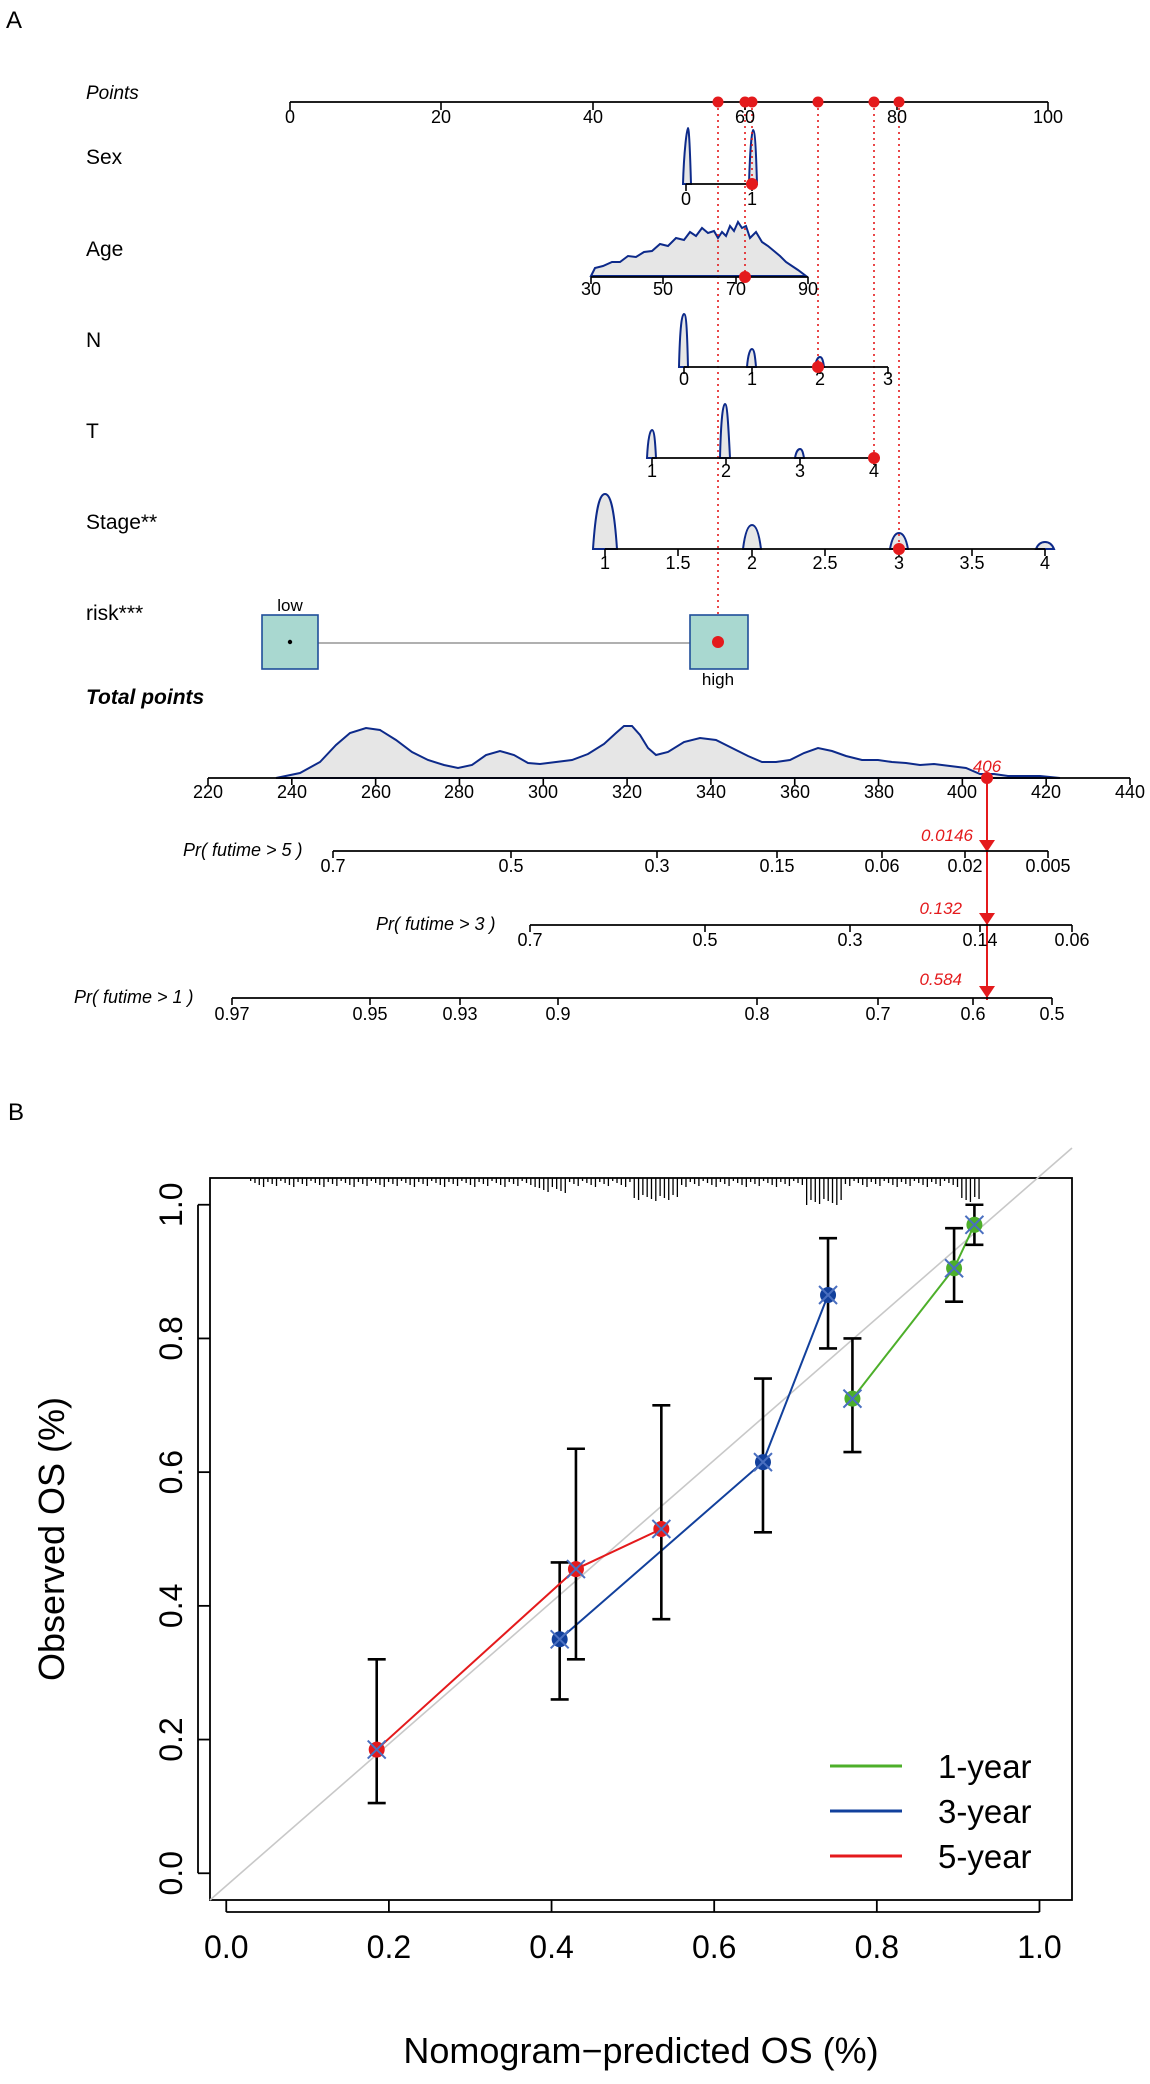  I want to click on y-tick-label: 1.0, so click(171, 1204).